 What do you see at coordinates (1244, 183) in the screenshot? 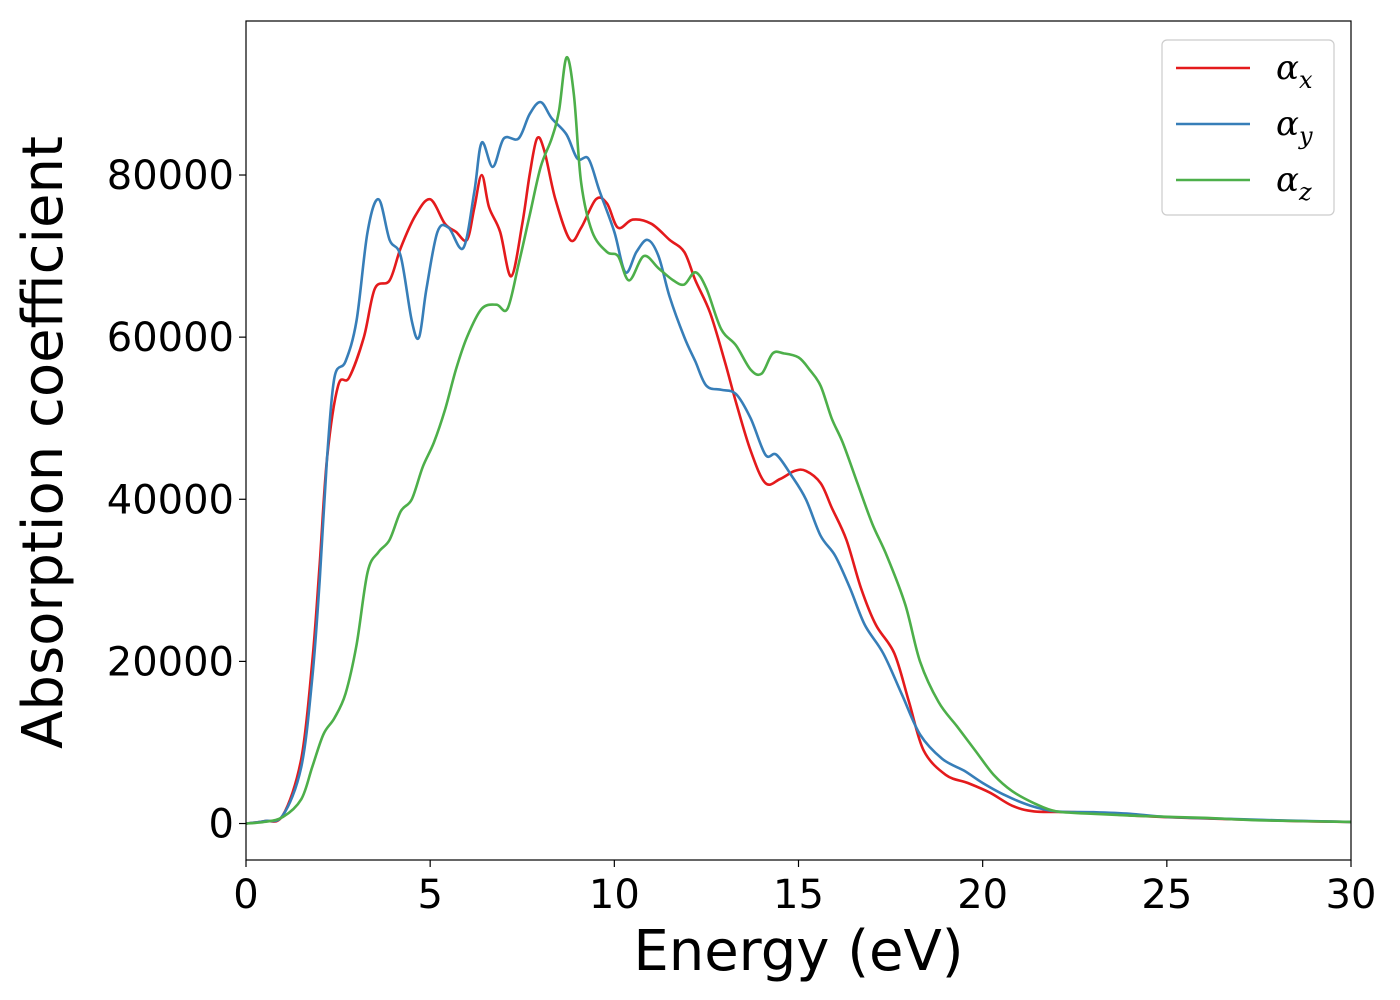
I see `legend-entry-z: αz` at bounding box center [1244, 183].